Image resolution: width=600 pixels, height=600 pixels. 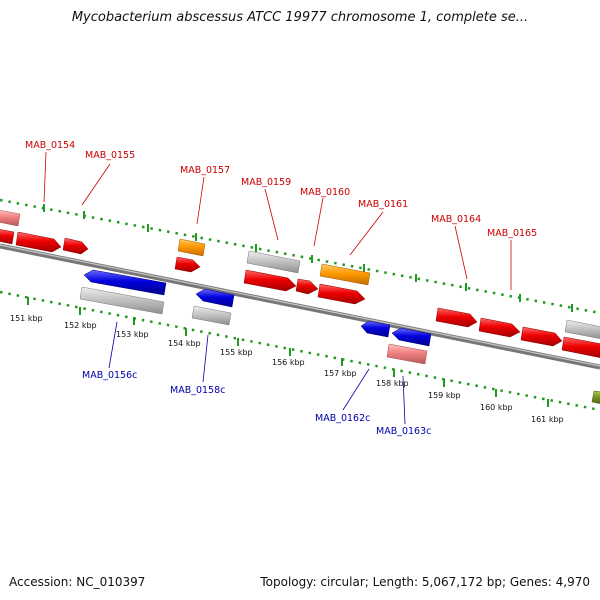 I want to click on gene-label-mab-0156c: MAB_0156c, so click(x=109, y=375).